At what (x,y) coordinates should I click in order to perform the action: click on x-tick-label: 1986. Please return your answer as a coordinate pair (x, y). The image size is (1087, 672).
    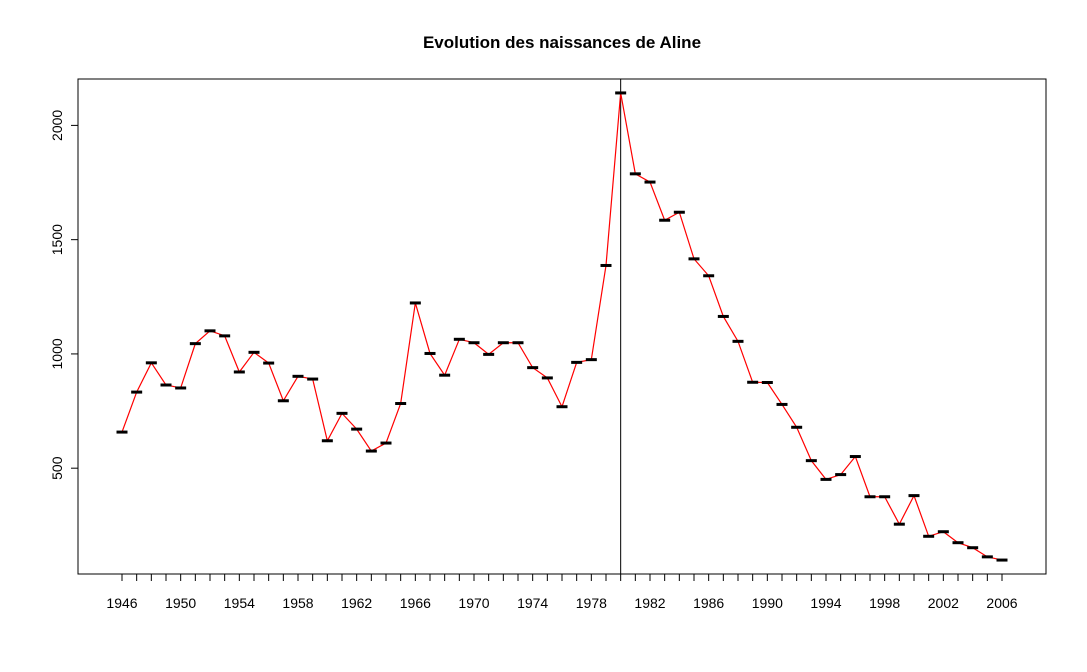
    Looking at the image, I should click on (708, 603).